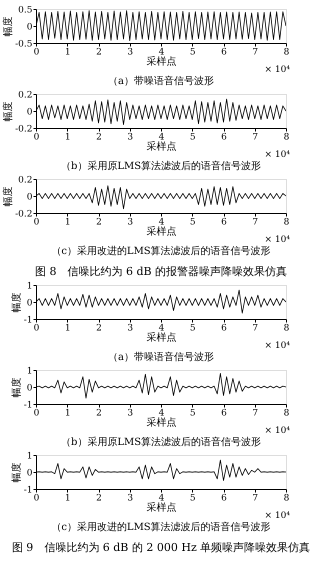  What do you see at coordinates (161, 271) in the screenshot?
I see `caption: 图 8 信噪比约为 6 dB 的报警器噪声降噪效果仿真` at bounding box center [161, 271].